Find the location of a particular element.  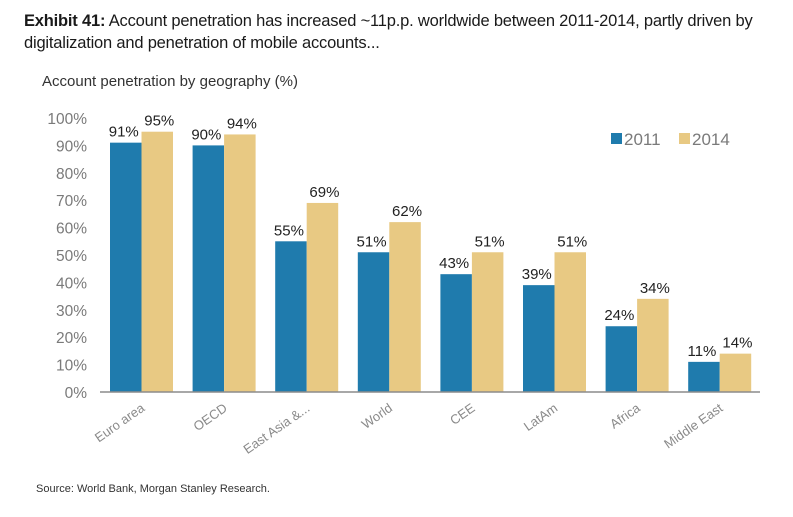

data-label-2014: 14% is located at coordinates (737, 343).